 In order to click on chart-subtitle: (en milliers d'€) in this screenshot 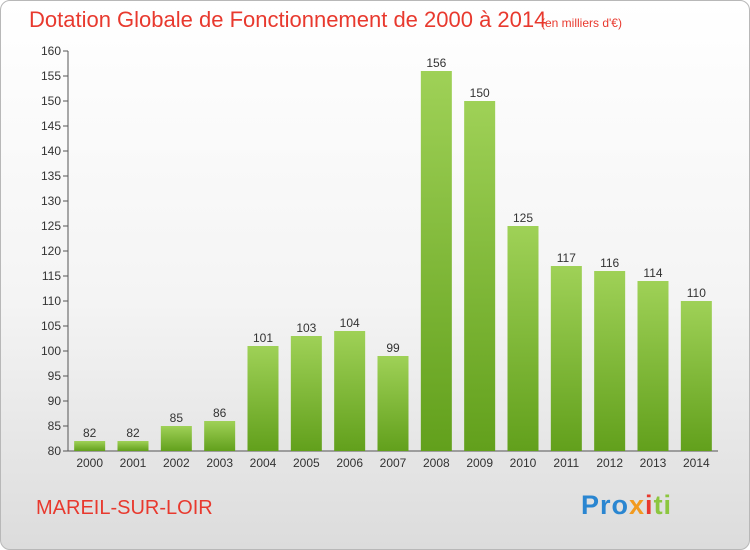, I will do `click(581, 23)`.